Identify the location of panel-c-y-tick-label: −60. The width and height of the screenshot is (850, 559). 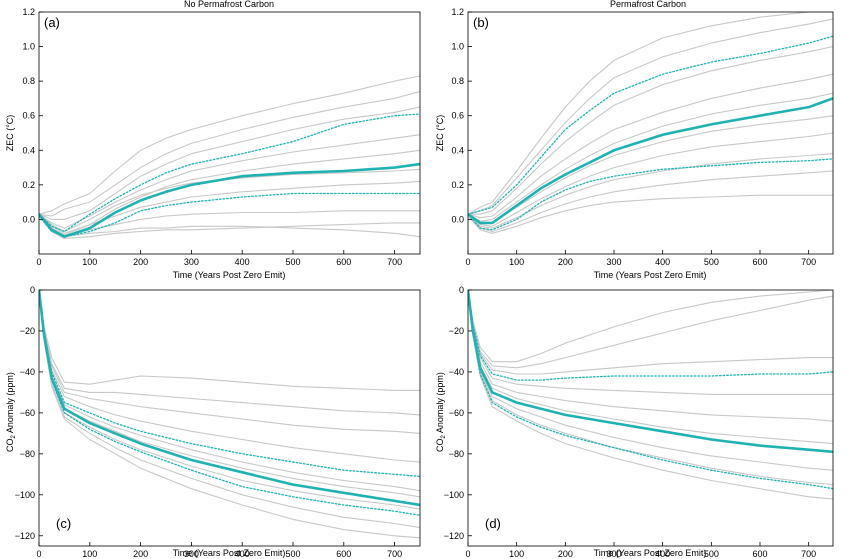
(27, 413).